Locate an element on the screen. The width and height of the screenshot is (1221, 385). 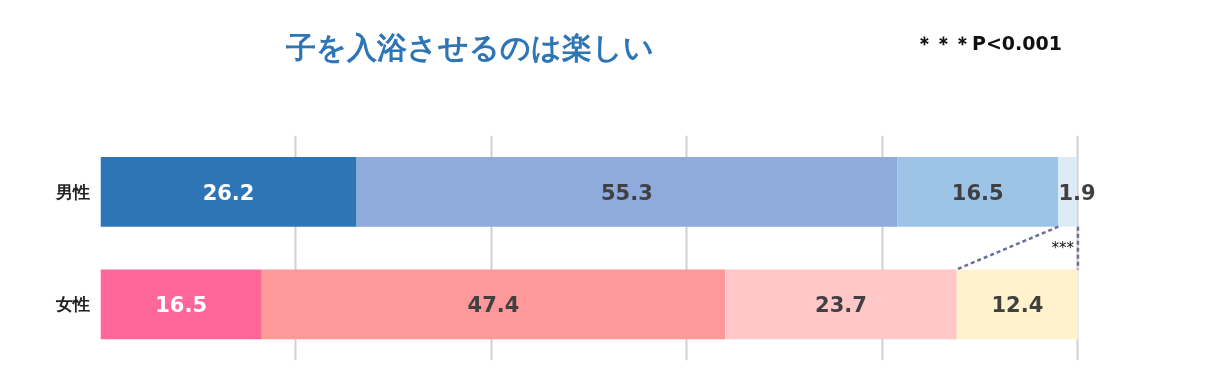
annotation: *** is located at coordinates (1063, 248).